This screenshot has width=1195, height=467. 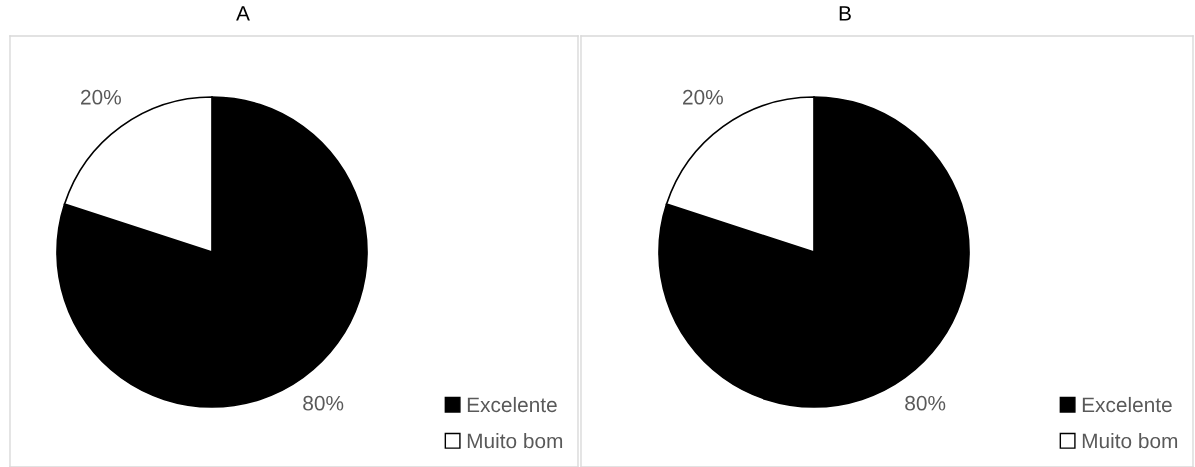 What do you see at coordinates (845, 13) in the screenshot?
I see `chart-title: B` at bounding box center [845, 13].